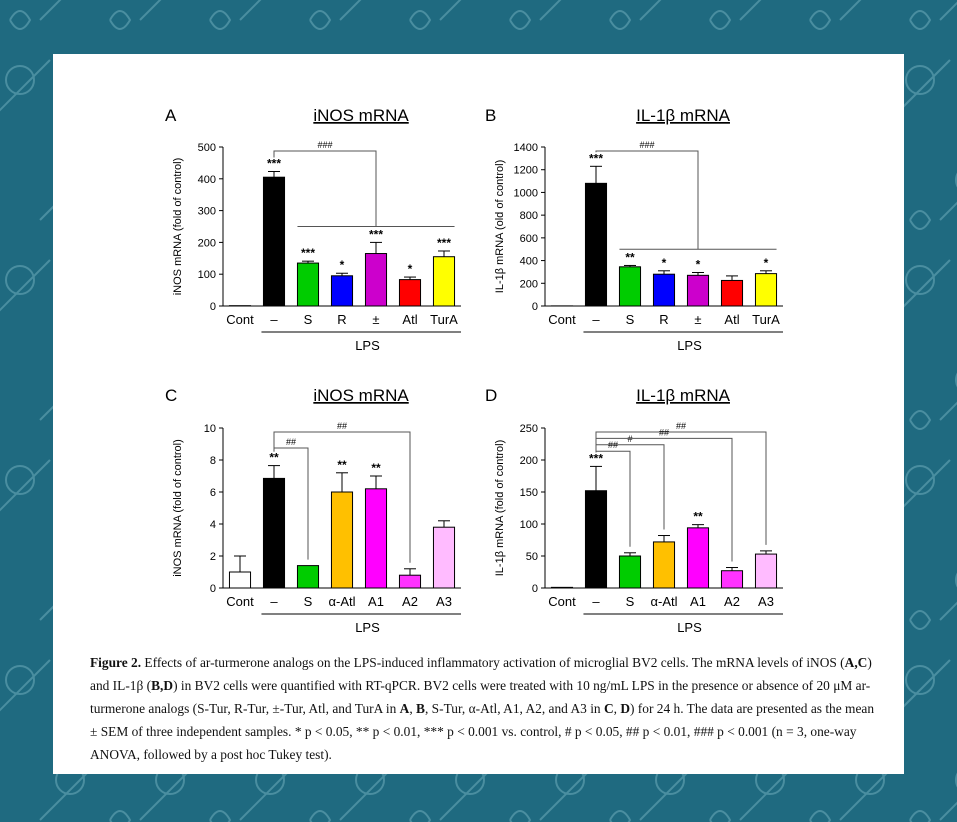 This screenshot has width=957, height=822. What do you see at coordinates (514, 708) in the screenshot?
I see `caption-text-4: , S-Tur, α-Atl, A1, A2, and A3 in` at bounding box center [514, 708].